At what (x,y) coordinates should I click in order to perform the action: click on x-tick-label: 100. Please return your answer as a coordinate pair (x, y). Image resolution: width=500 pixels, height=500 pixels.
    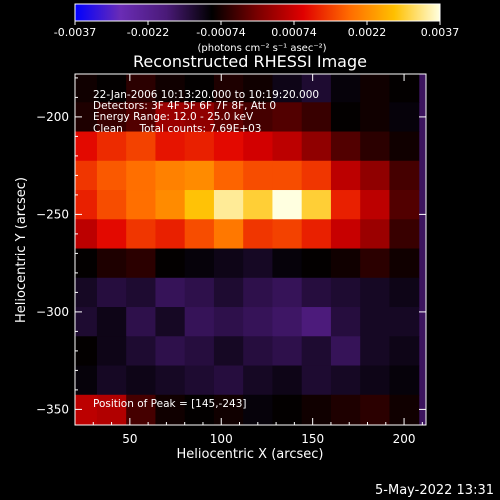
    Looking at the image, I should click on (221, 439).